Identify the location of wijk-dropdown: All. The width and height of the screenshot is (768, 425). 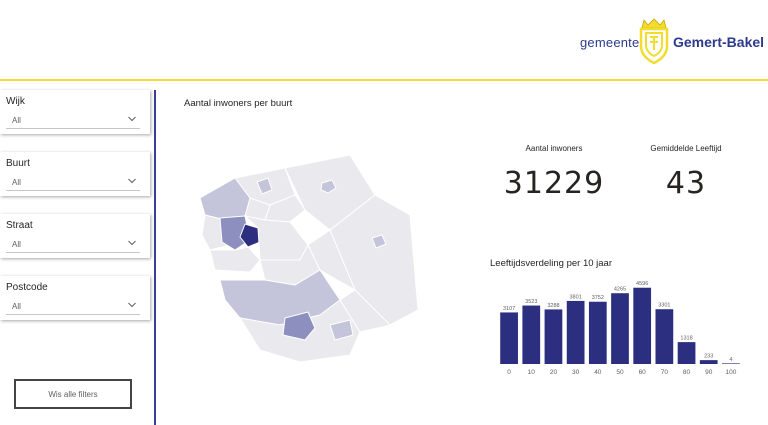
(73, 121).